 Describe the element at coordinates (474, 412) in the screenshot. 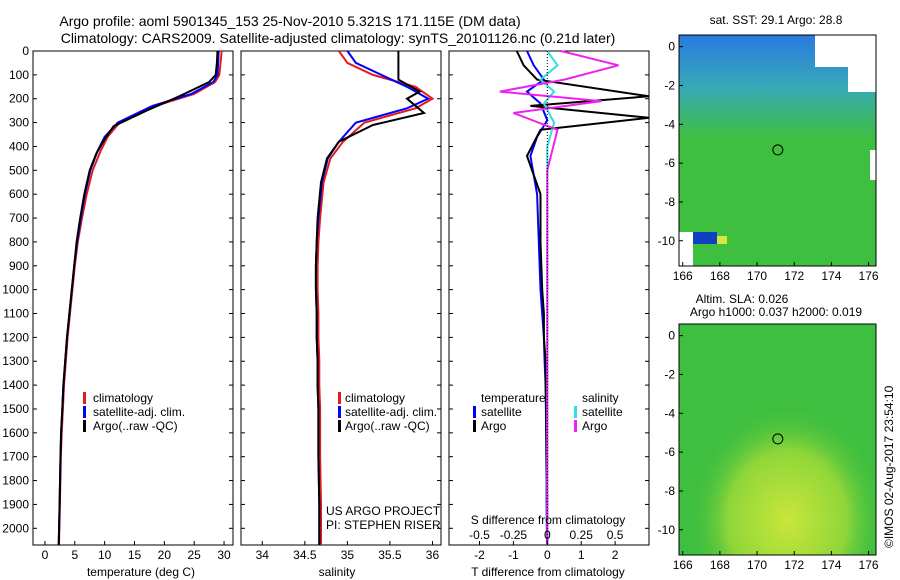

I see `legend-swatch-t-satellite` at that location.